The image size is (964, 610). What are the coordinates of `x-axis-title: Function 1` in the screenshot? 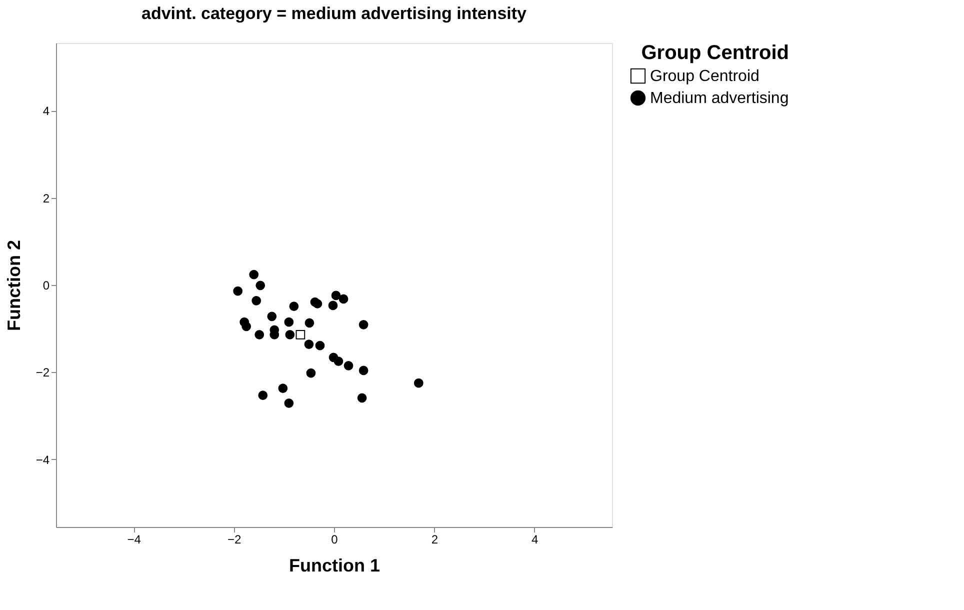 It's located at (334, 566).